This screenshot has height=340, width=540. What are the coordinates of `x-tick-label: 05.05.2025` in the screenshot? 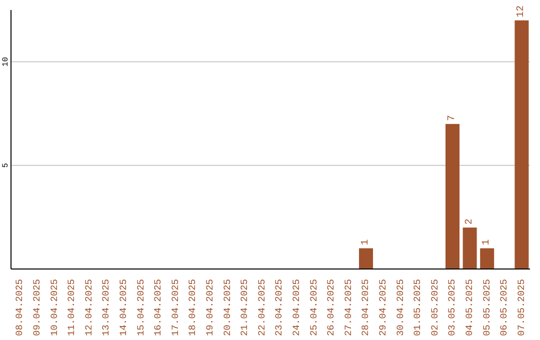 It's located at (486, 307).